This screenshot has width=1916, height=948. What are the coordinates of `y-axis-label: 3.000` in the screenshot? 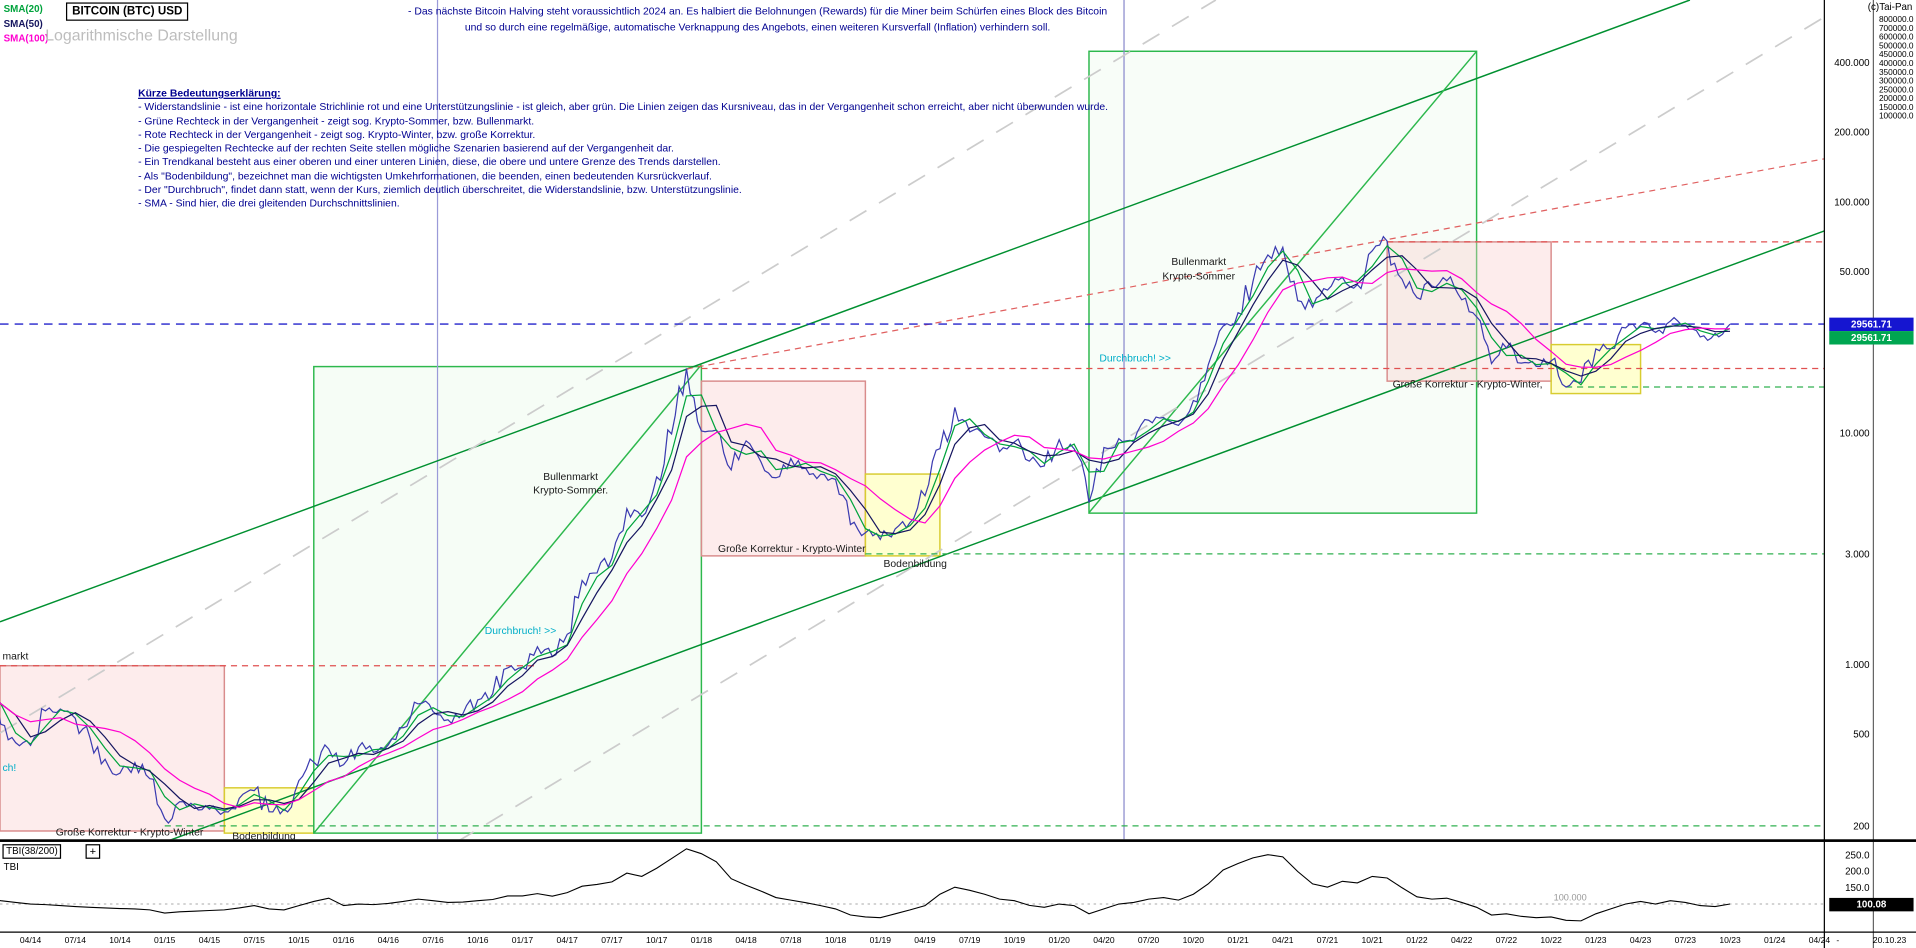 It's located at (1857, 555).